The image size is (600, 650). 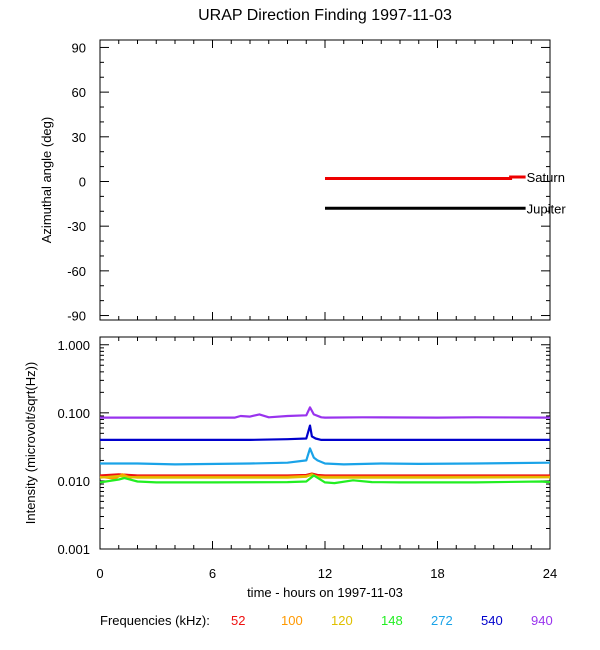 What do you see at coordinates (547, 208) in the screenshot?
I see `series-label-jupiter: Jupiter` at bounding box center [547, 208].